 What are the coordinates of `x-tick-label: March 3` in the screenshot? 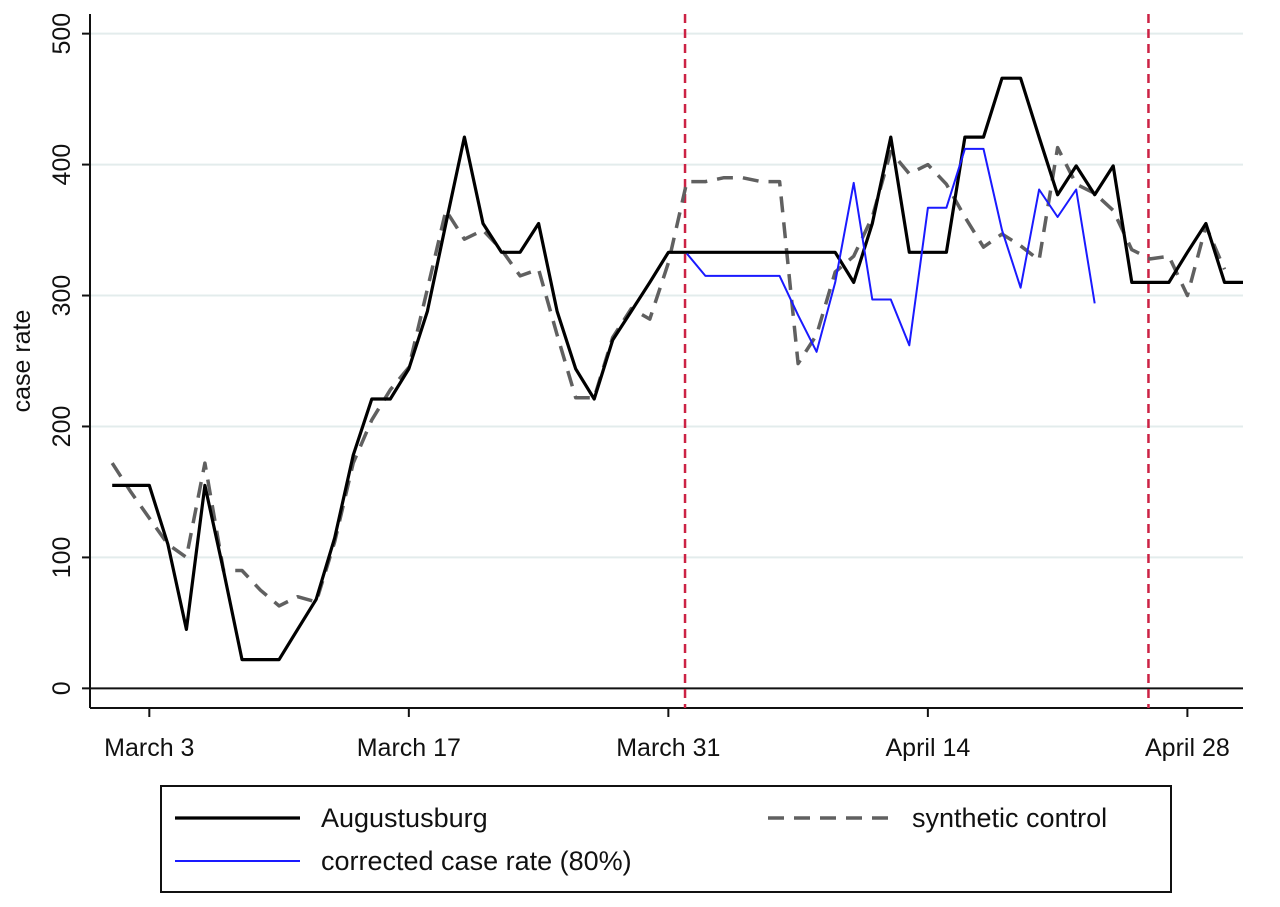 It's located at (149, 748).